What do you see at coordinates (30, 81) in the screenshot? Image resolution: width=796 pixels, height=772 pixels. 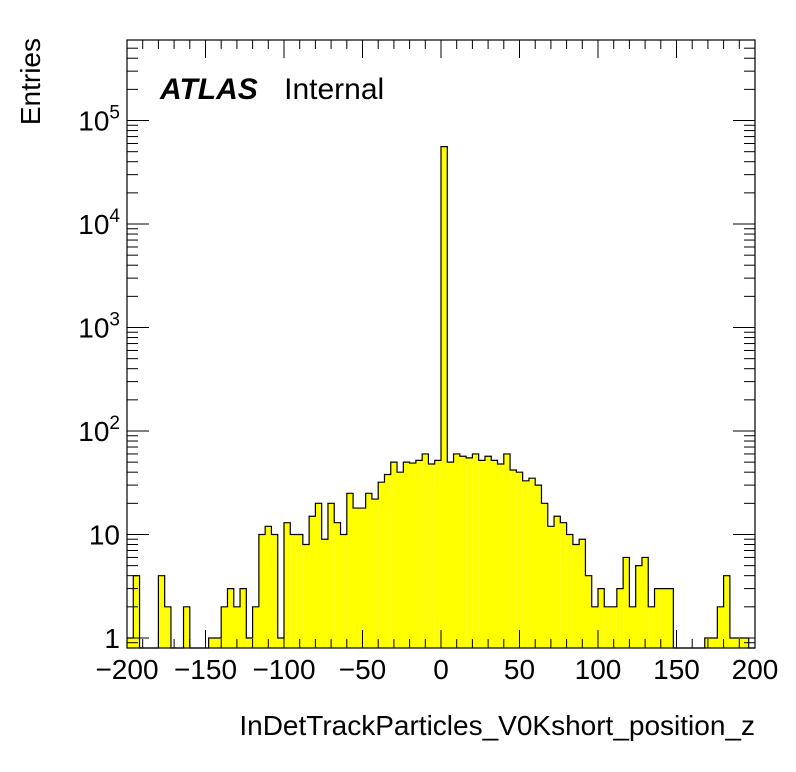 I see `y-axis-label: Entries` at bounding box center [30, 81].